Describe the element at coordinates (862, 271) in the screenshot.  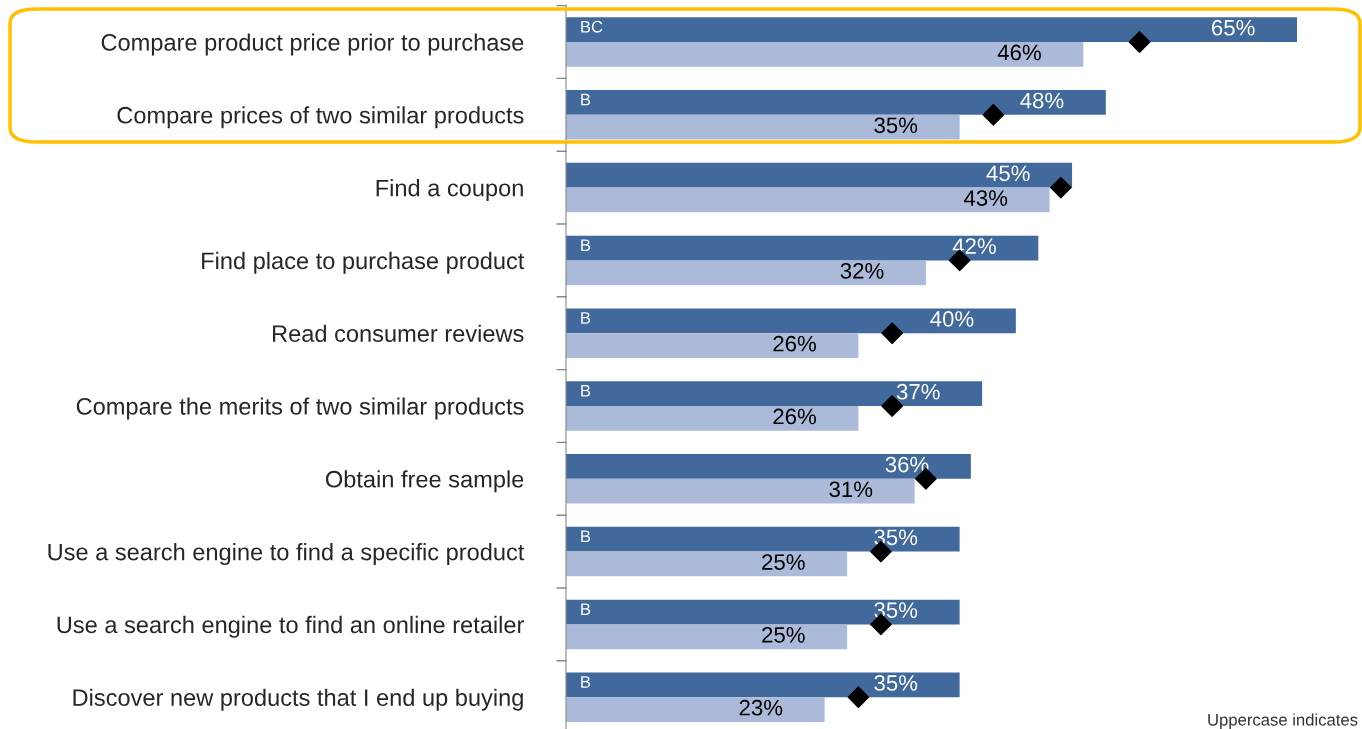
I see `data-label: 32%` at that location.